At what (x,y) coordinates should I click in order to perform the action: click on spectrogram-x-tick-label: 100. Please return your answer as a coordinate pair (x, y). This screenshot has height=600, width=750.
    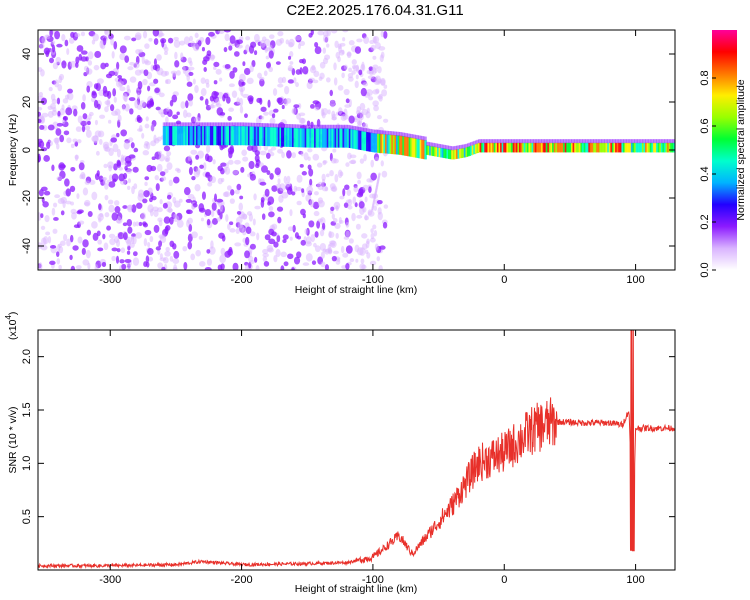
    Looking at the image, I should click on (635, 280).